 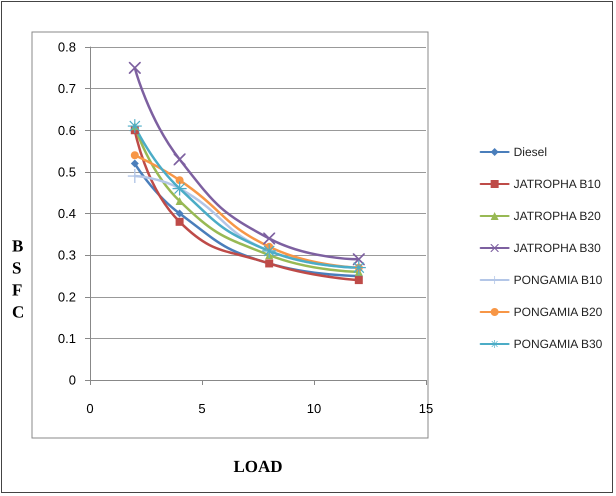 What do you see at coordinates (18, 279) in the screenshot?
I see `y-axis-title: BSFC` at bounding box center [18, 279].